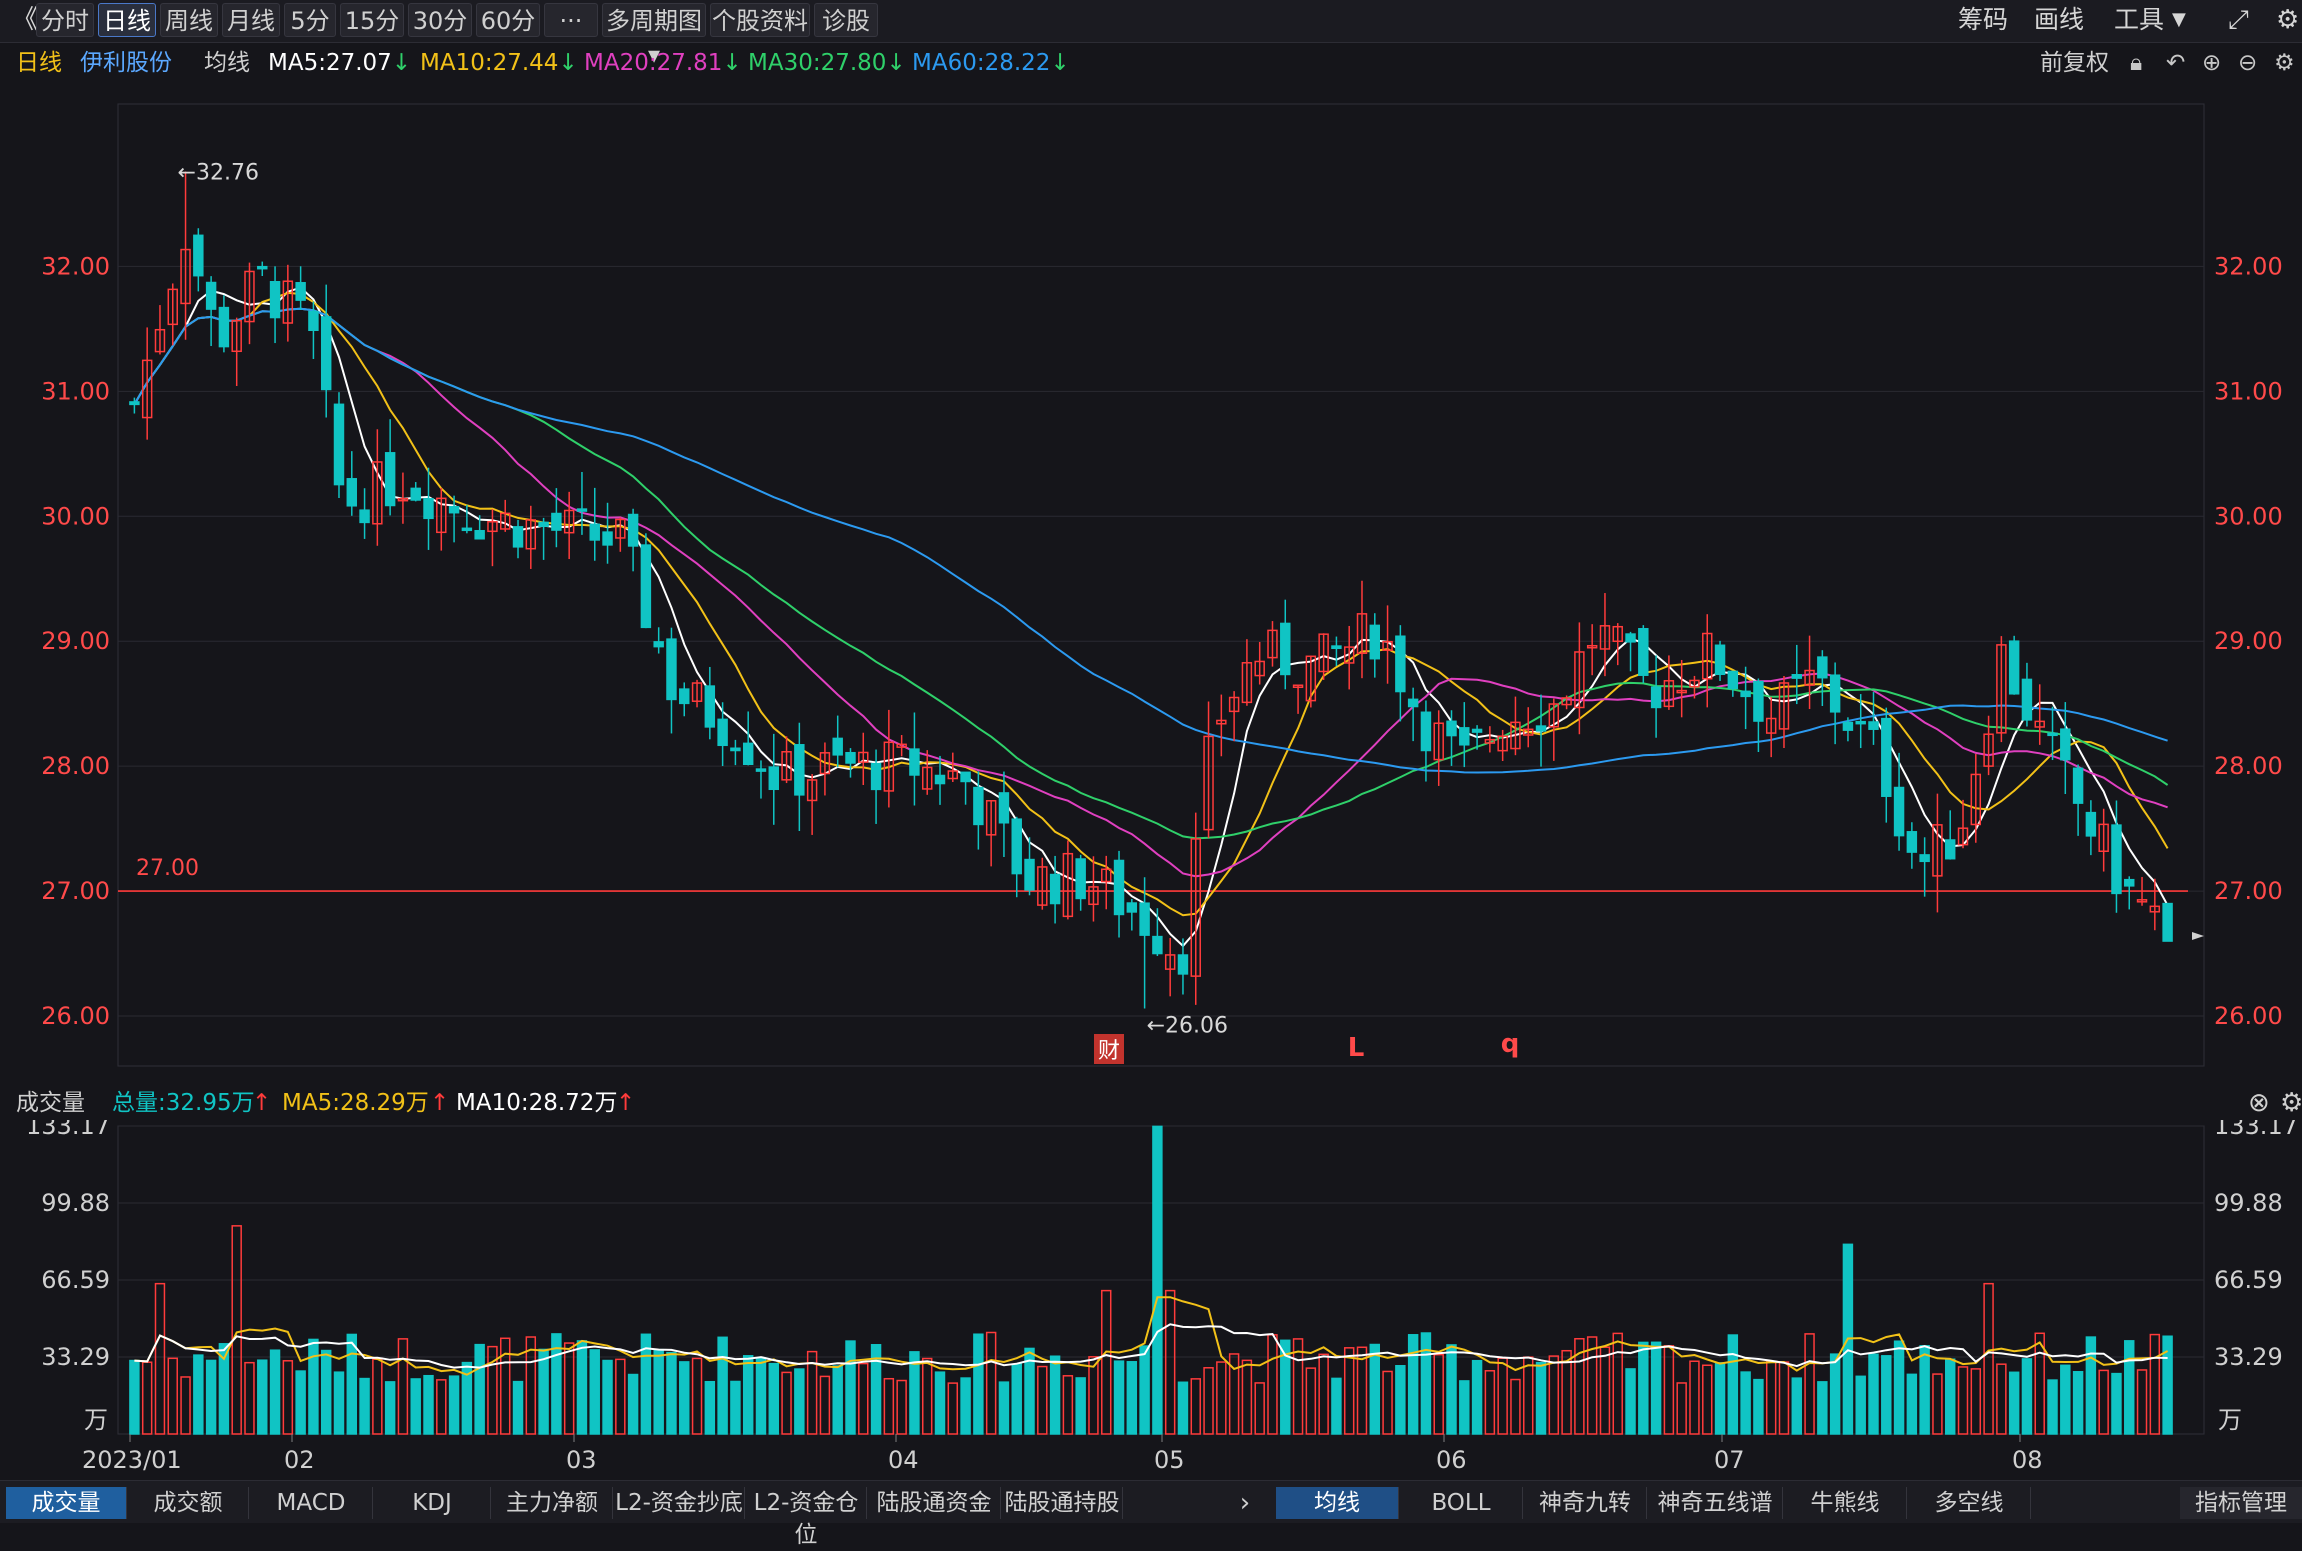  What do you see at coordinates (806, 1517) in the screenshot?
I see `indicator-tab-6: L2-资金仓位` at bounding box center [806, 1517].